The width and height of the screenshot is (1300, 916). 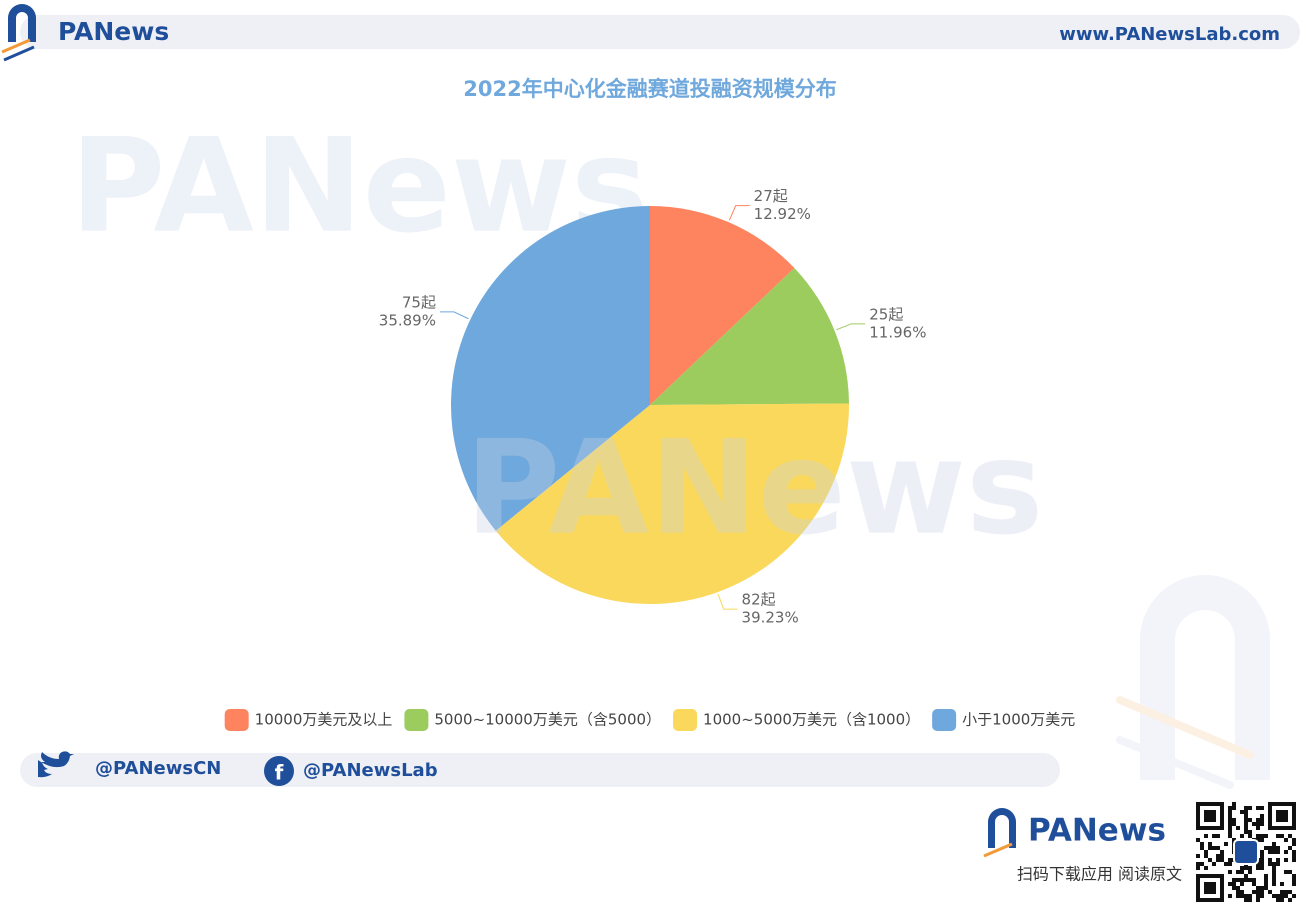 I want to click on percent-label: 35.89%, so click(x=407, y=320).